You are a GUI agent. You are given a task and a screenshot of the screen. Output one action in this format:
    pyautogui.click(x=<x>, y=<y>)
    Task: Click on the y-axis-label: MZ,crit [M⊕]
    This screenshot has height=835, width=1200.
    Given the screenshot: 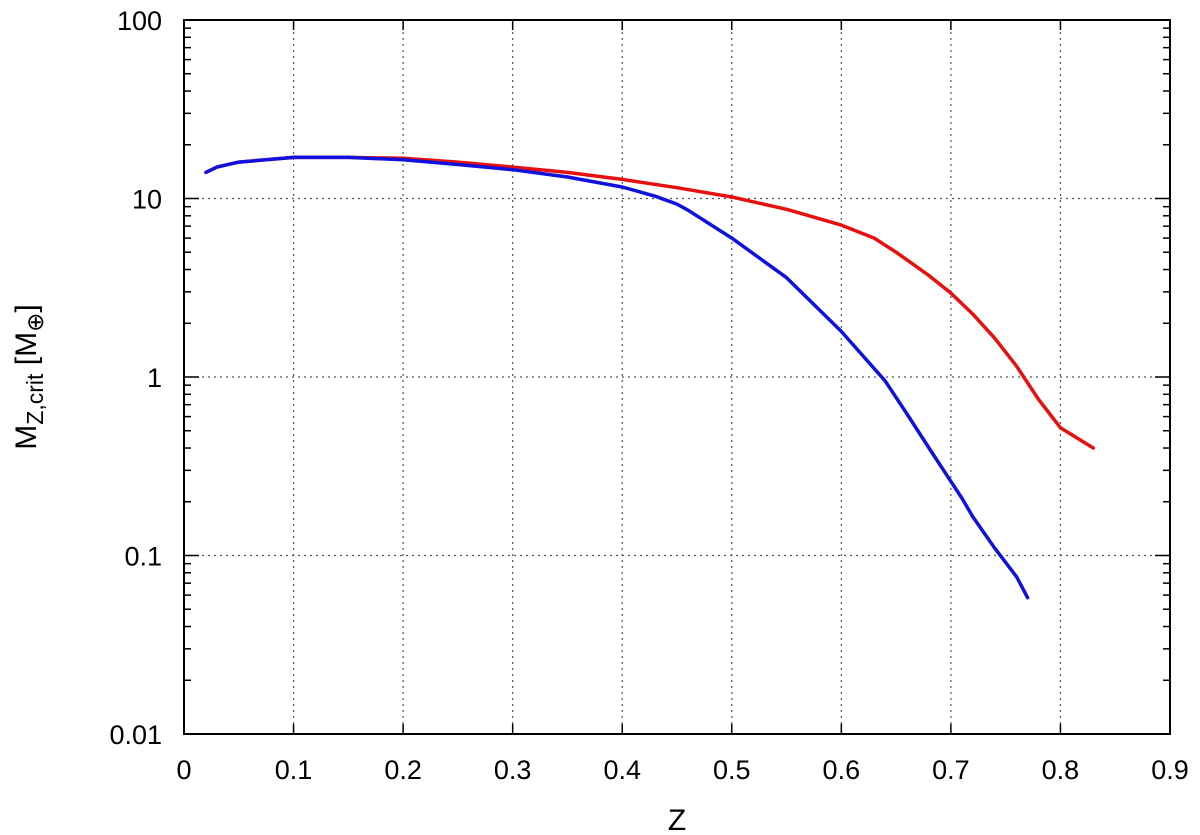 What is the action you would take?
    pyautogui.click(x=29, y=376)
    